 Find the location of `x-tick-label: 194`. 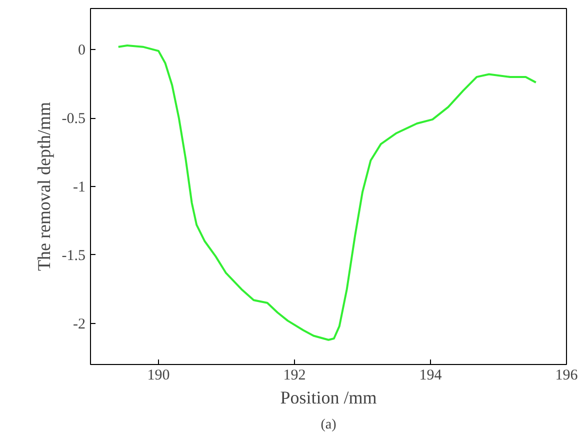

x-tick-label: 194 is located at coordinates (430, 376).